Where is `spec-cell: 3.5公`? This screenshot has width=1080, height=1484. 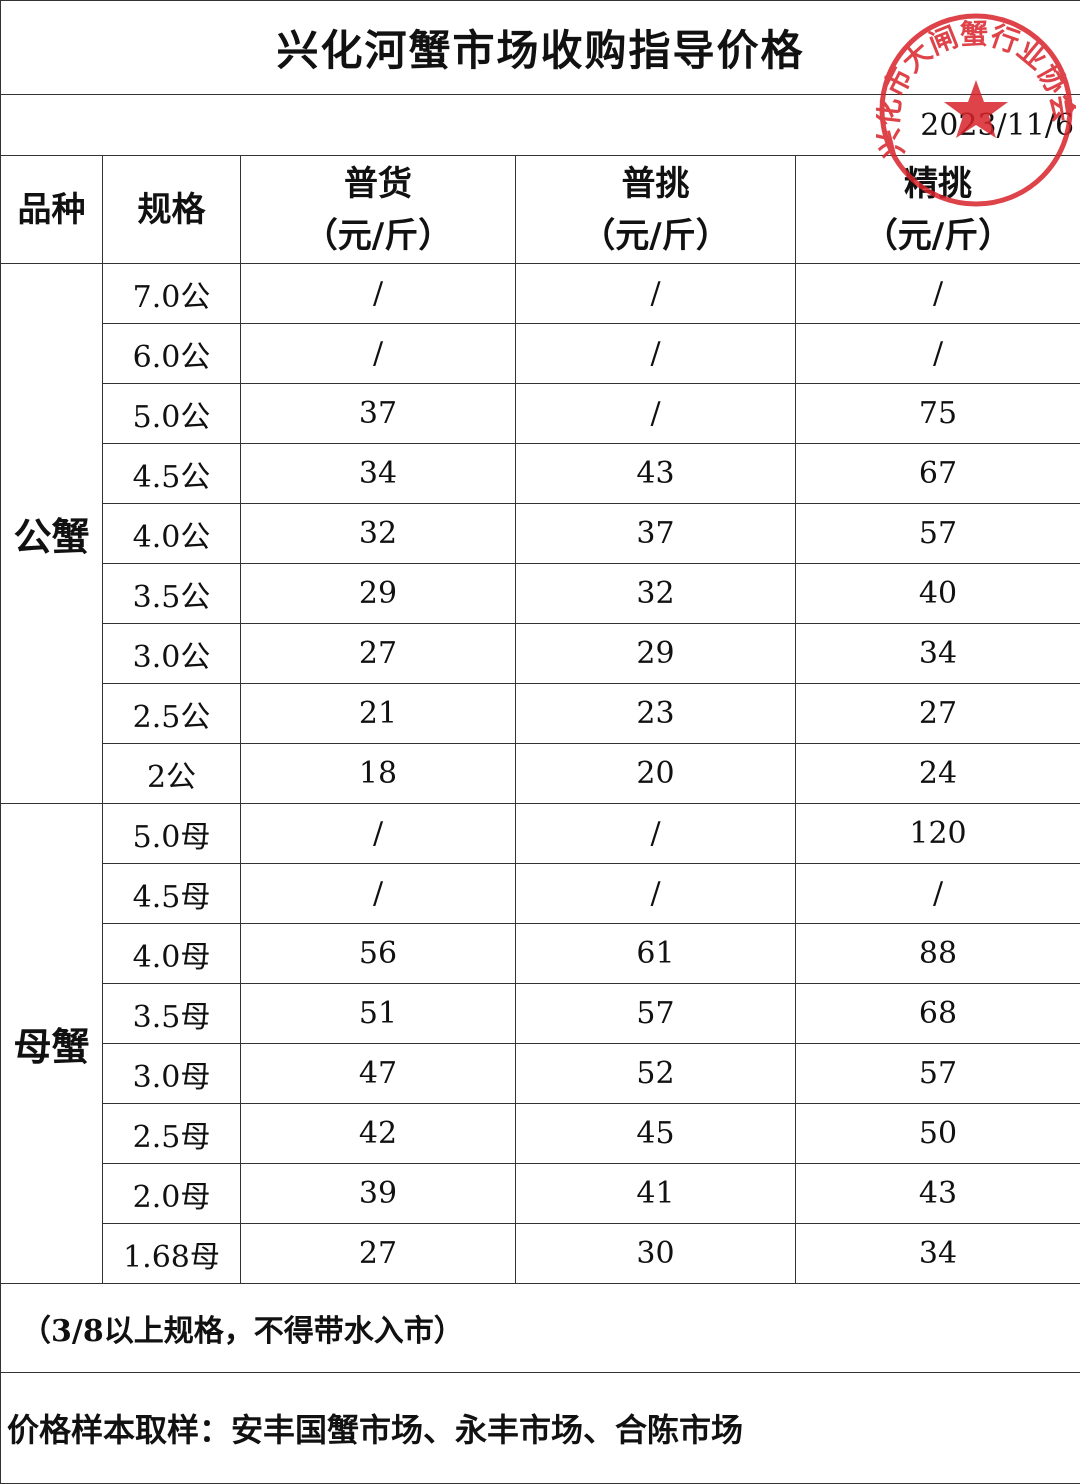
spec-cell: 3.5公 is located at coordinates (172, 594).